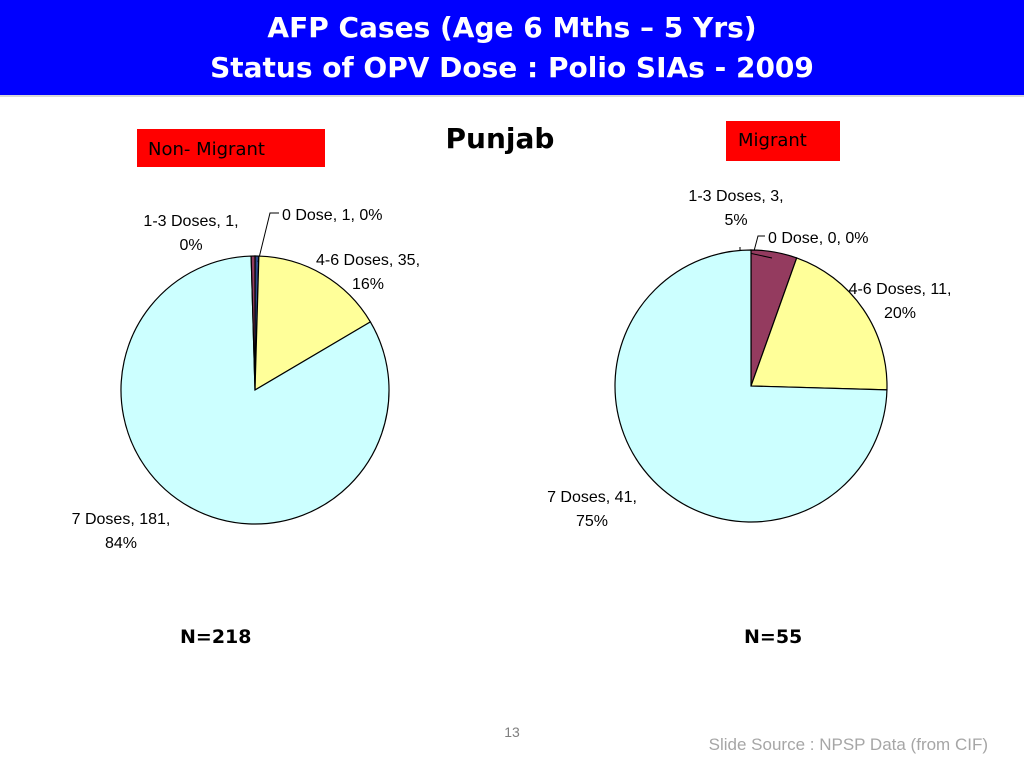 The height and width of the screenshot is (768, 1024). What do you see at coordinates (512, 67) in the screenshot?
I see `slide-title-line2: Status of OPV Dose : Polio SIAs - 2009` at bounding box center [512, 67].